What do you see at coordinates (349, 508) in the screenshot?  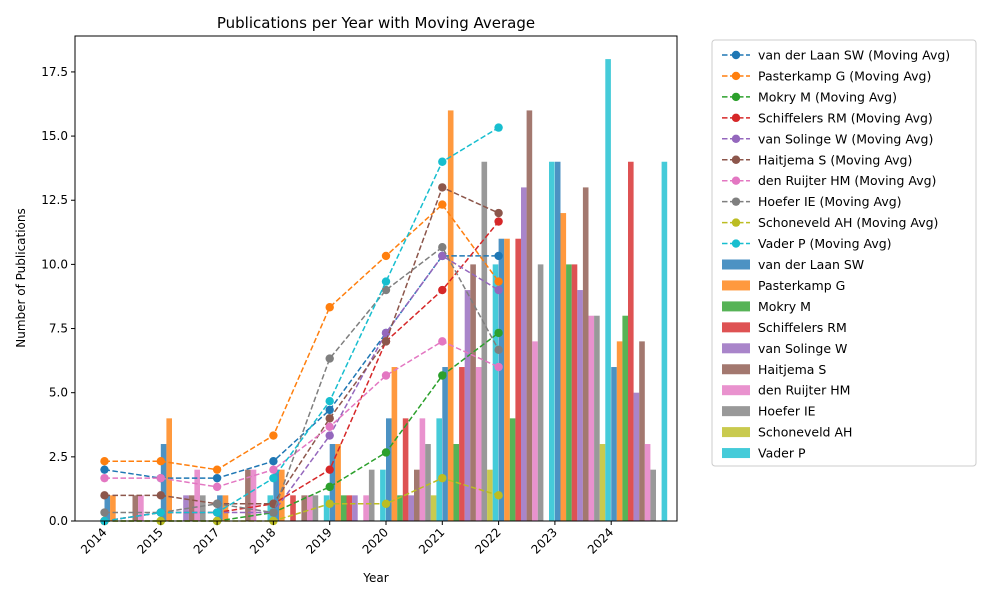 I see `bar-schiffelers-rm-2019` at bounding box center [349, 508].